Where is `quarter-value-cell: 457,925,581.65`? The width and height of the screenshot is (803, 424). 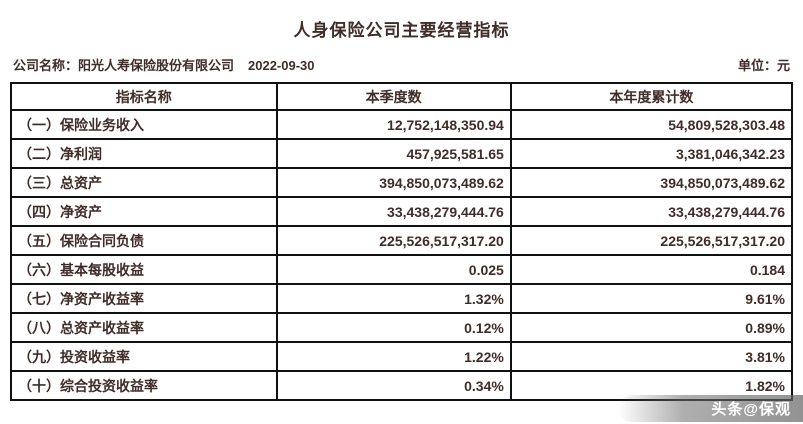
quarter-value-cell: 457,925,581.65 is located at coordinates (393, 153).